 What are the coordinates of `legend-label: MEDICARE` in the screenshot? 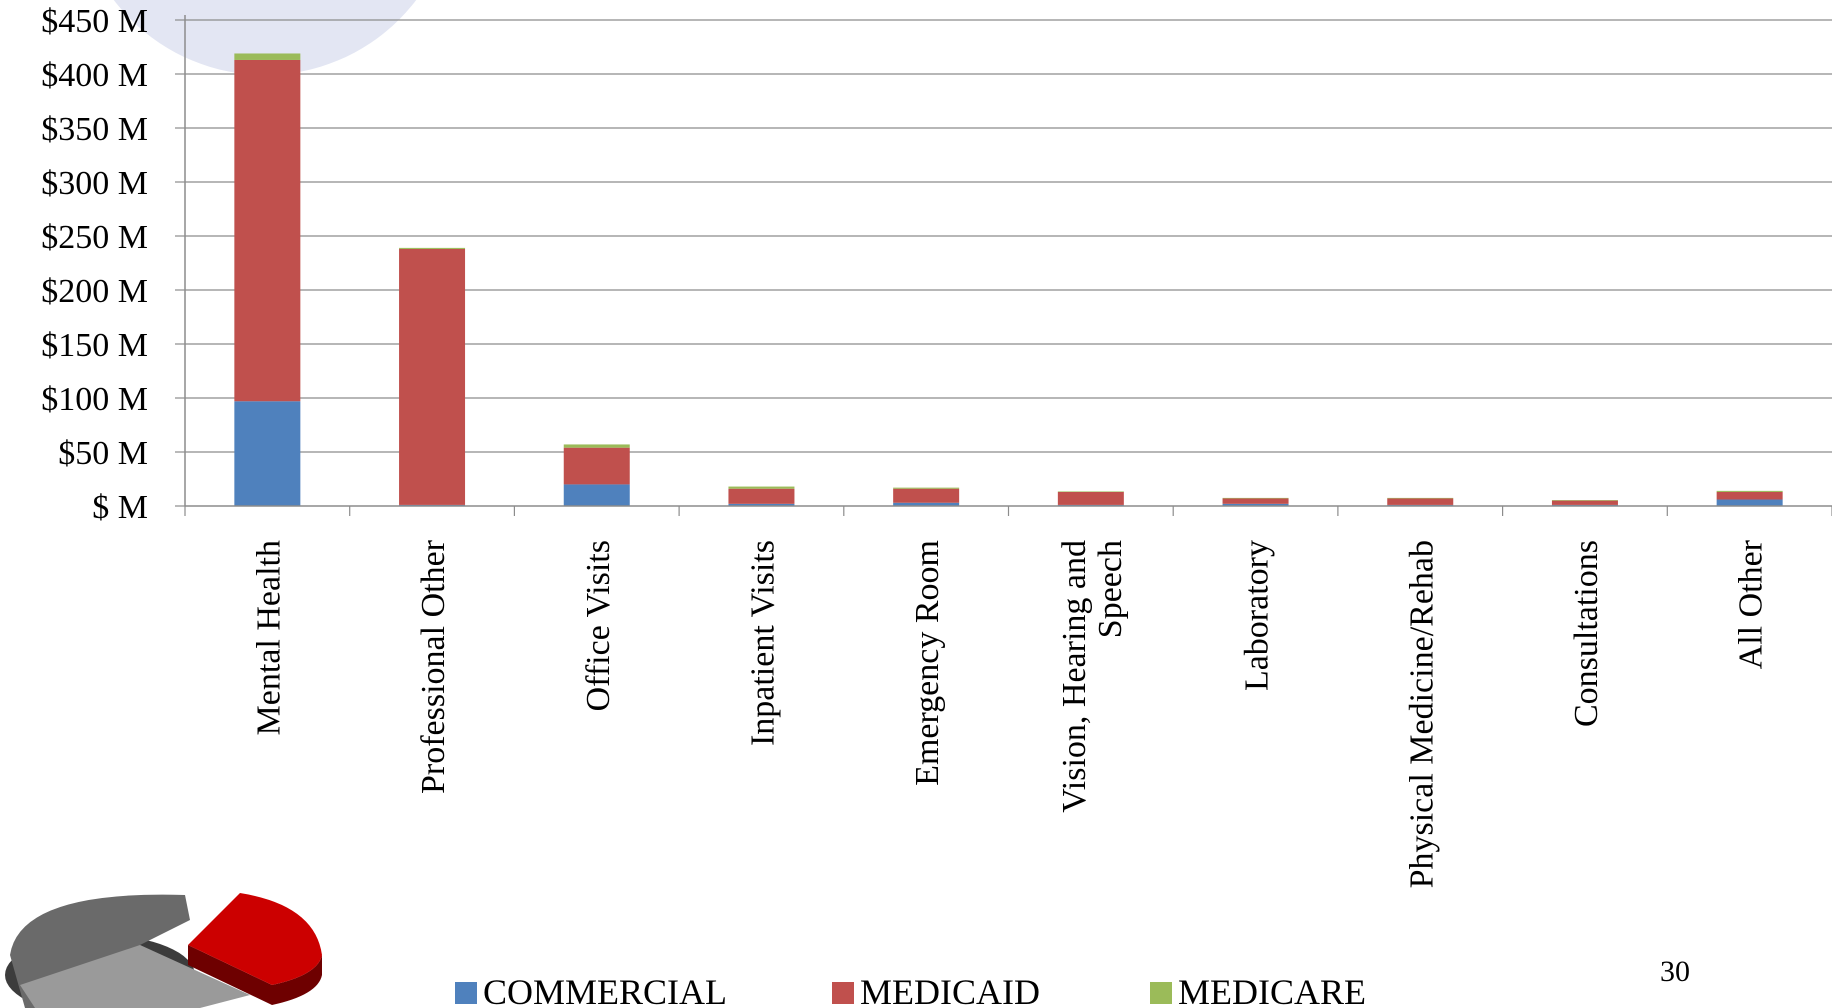 It's located at (1272, 990).